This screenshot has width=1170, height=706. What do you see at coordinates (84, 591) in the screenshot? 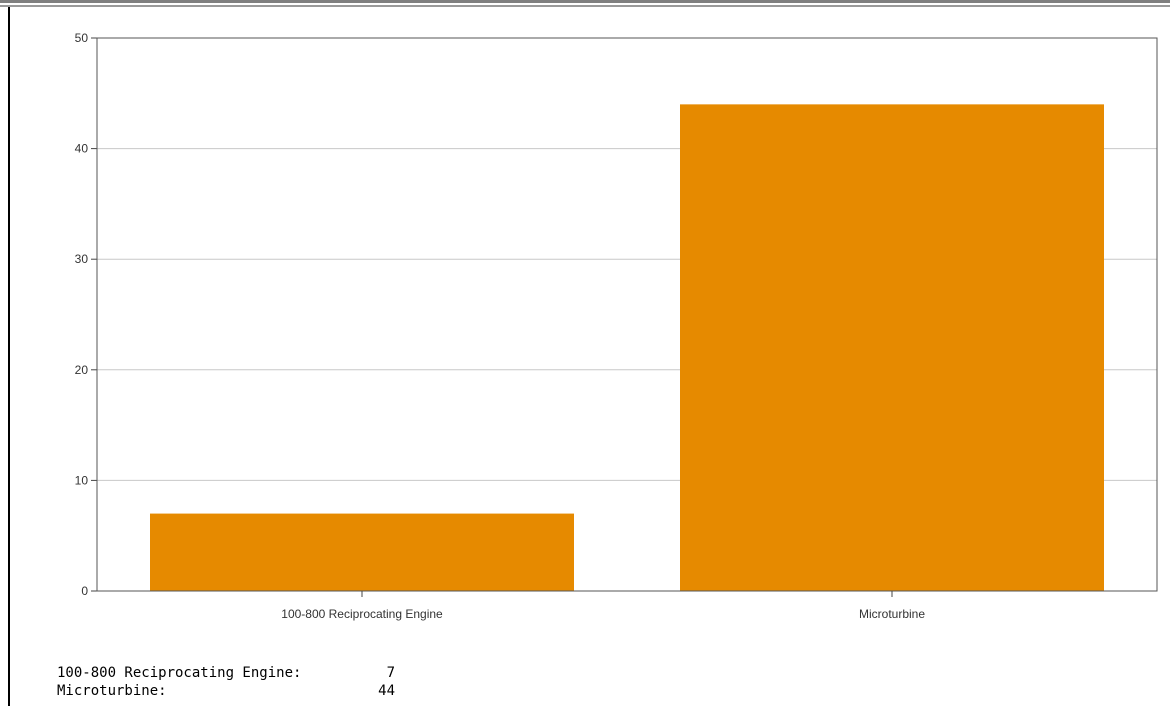
I see `y-tick-label: 0` at bounding box center [84, 591].